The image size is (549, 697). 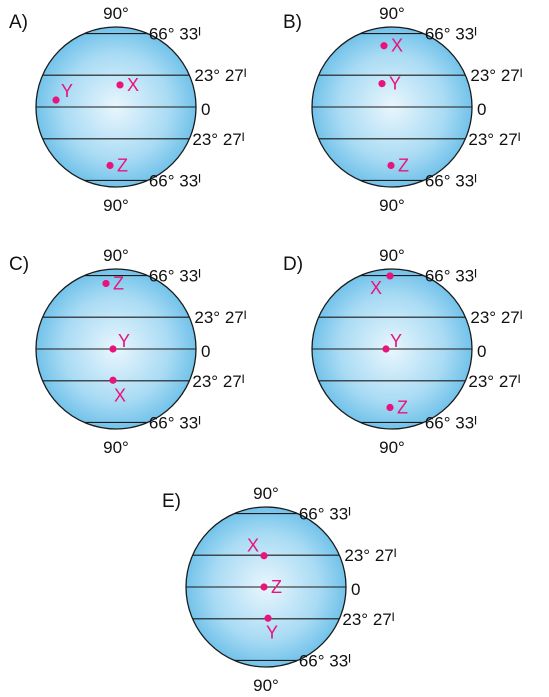 I want to click on option-e: E) 90° 90° 66° 33ᴵ 23° 27ᴵ 0 23° 27ᴵ 66° 33ᴵ X Z Y, so click(x=279, y=589).